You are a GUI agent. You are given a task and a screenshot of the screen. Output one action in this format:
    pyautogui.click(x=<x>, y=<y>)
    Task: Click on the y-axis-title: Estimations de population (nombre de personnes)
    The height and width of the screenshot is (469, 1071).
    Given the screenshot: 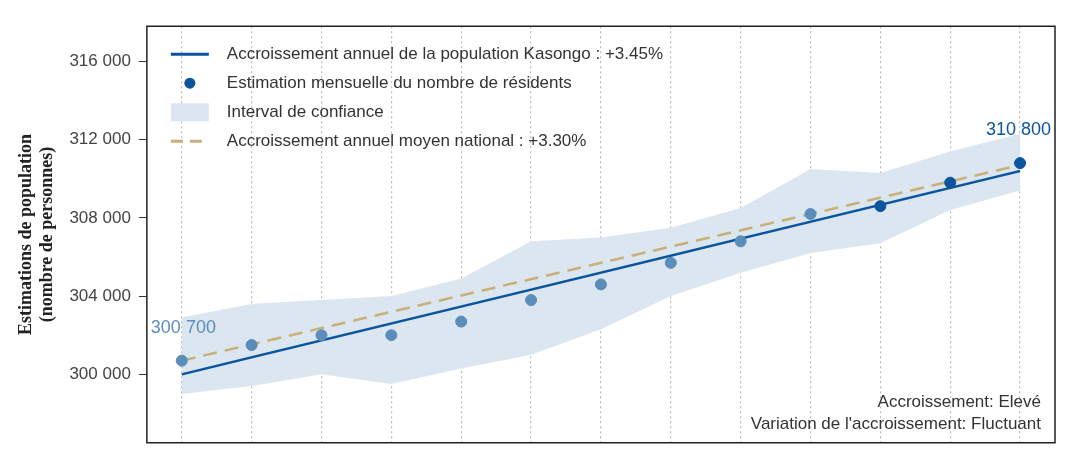 What is the action you would take?
    pyautogui.click(x=36, y=234)
    